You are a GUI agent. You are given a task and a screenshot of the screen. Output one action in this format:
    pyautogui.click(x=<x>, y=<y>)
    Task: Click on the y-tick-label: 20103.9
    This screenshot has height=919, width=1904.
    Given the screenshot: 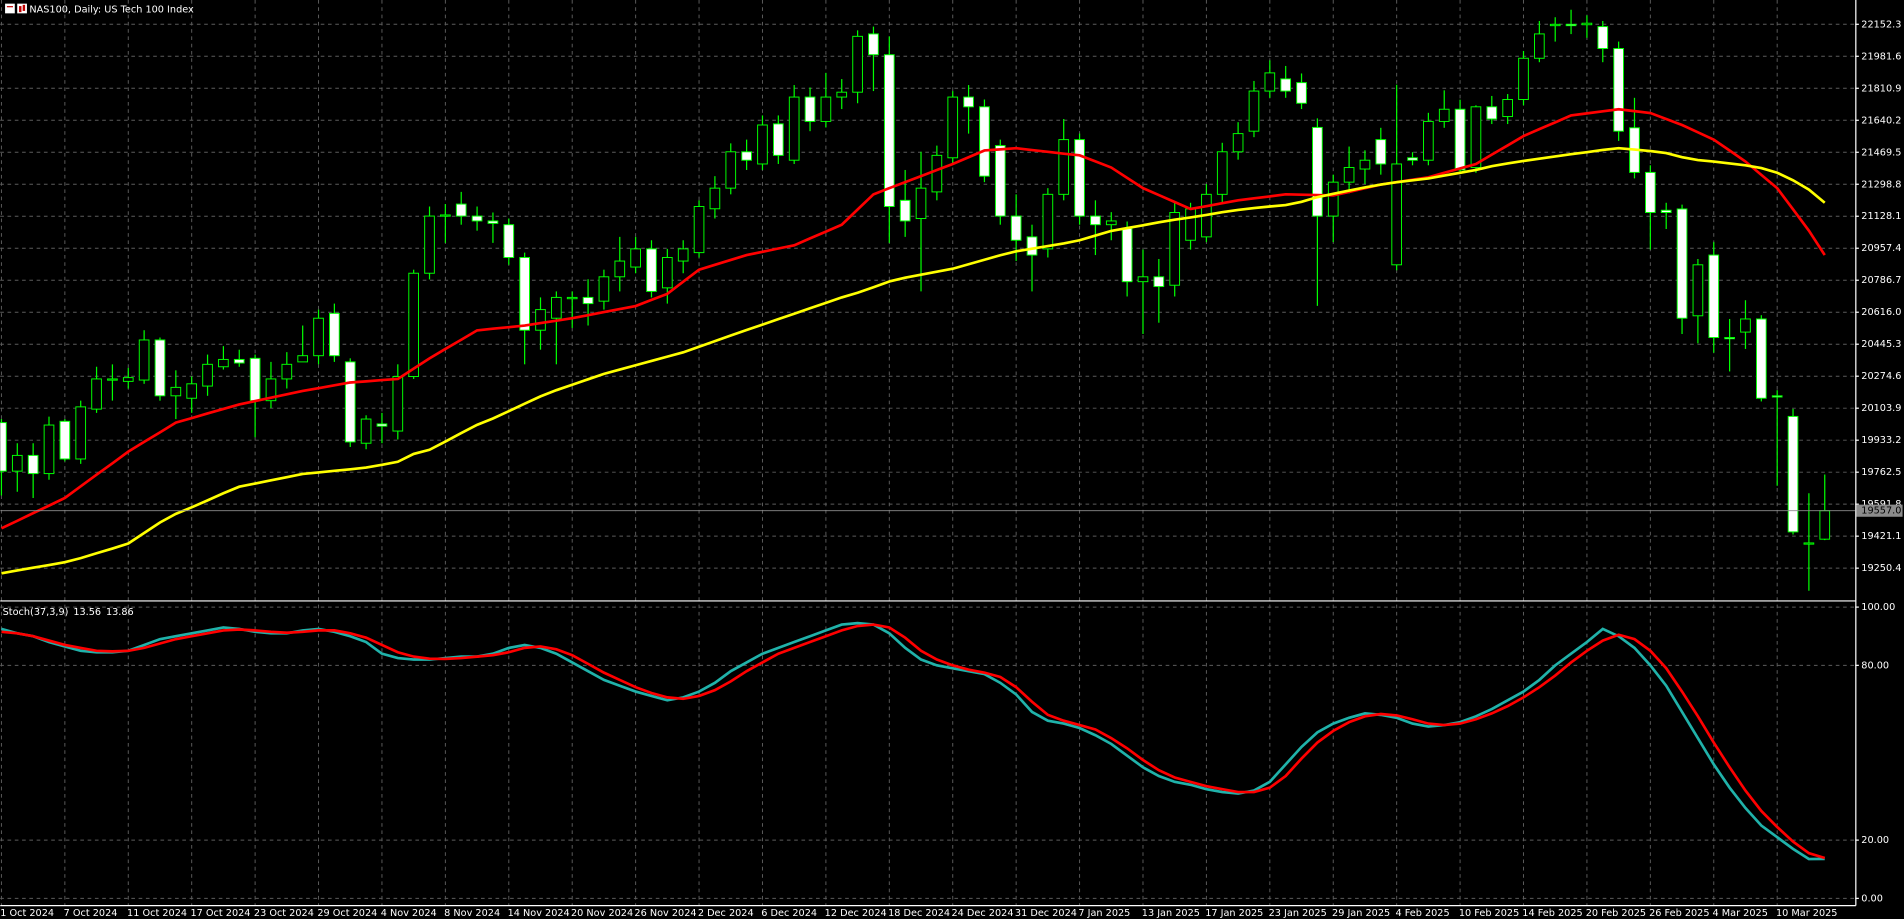 What is the action you would take?
    pyautogui.click(x=1881, y=408)
    